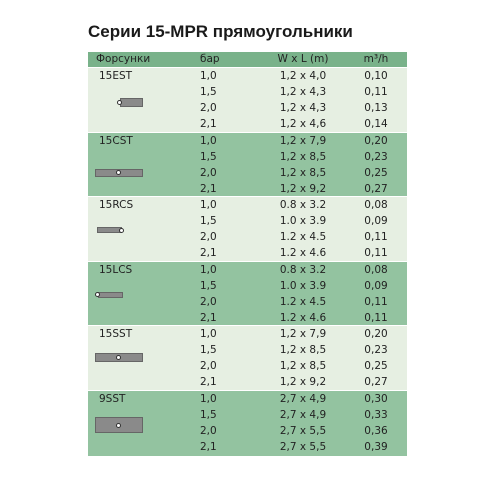 The width and height of the screenshot is (495, 495). Describe the element at coordinates (303, 76) in the screenshot. I see `table-cell: 1,2 x 4,0` at that location.